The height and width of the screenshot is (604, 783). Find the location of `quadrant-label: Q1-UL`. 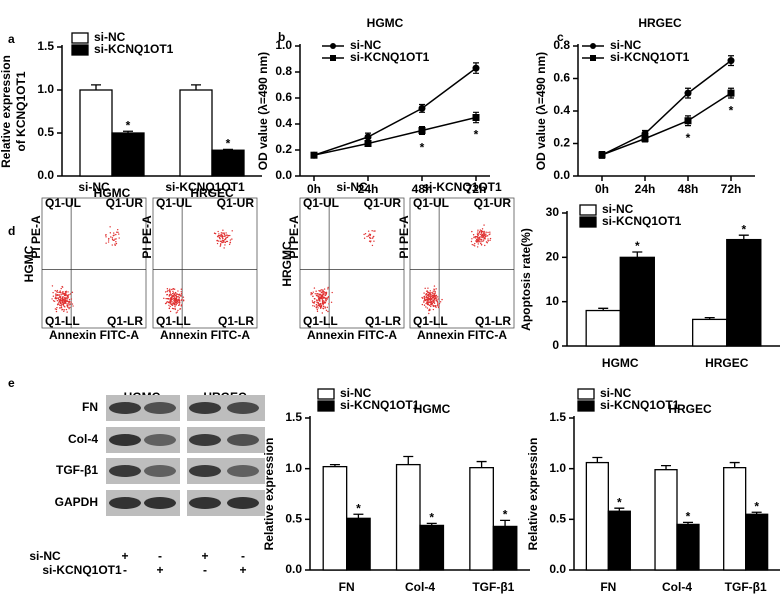

quadrant-label: Q1-UL is located at coordinates (431, 203).